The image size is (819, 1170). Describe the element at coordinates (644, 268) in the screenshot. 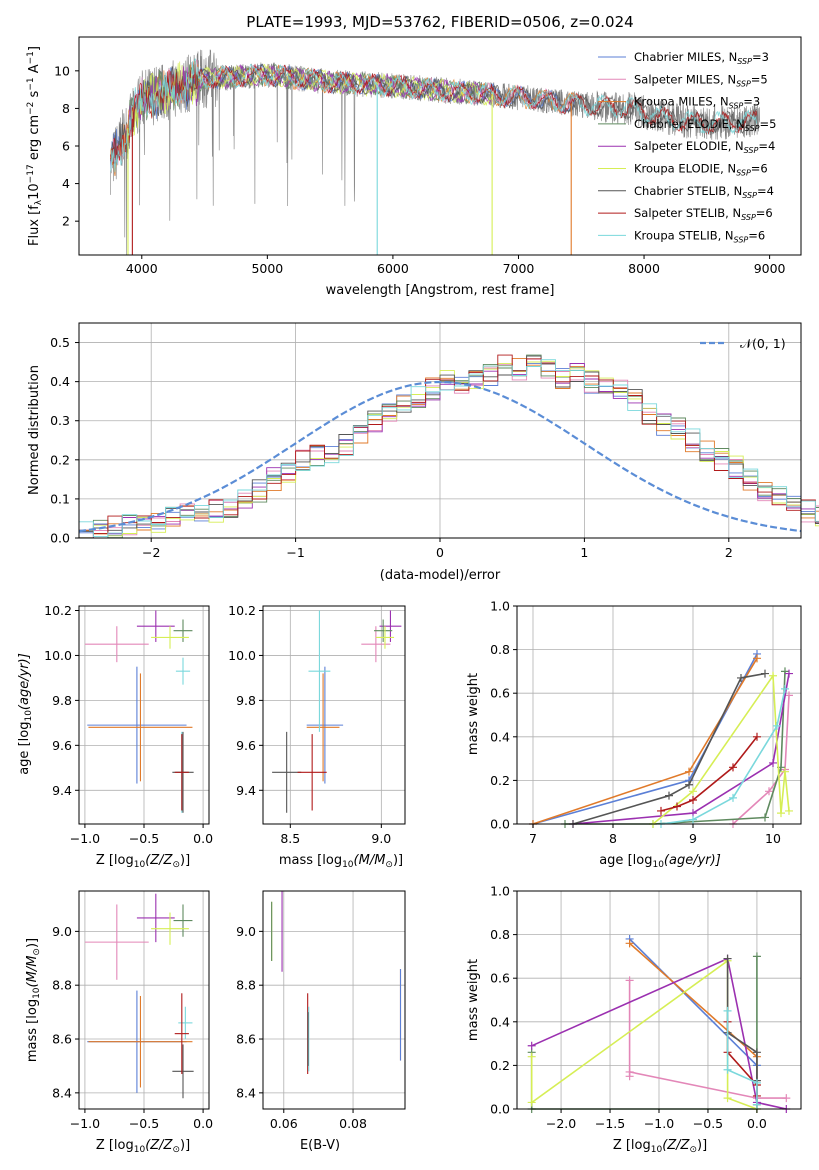

I see `spectrum-x-tick-label: 8000` at that location.